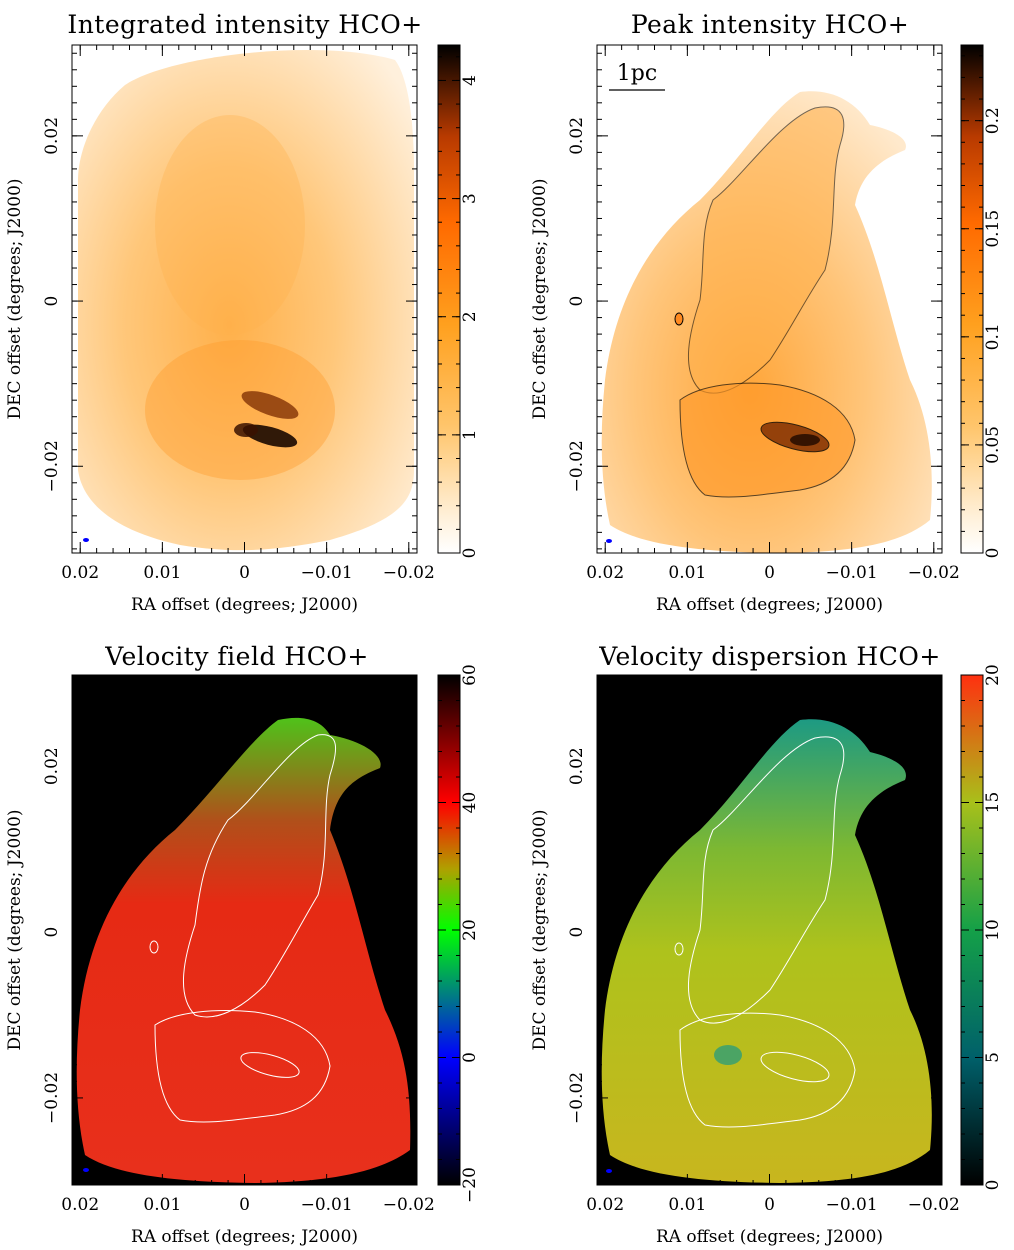  Describe the element at coordinates (470, 1185) in the screenshot. I see `colorbar-tick-label: −20` at that location.